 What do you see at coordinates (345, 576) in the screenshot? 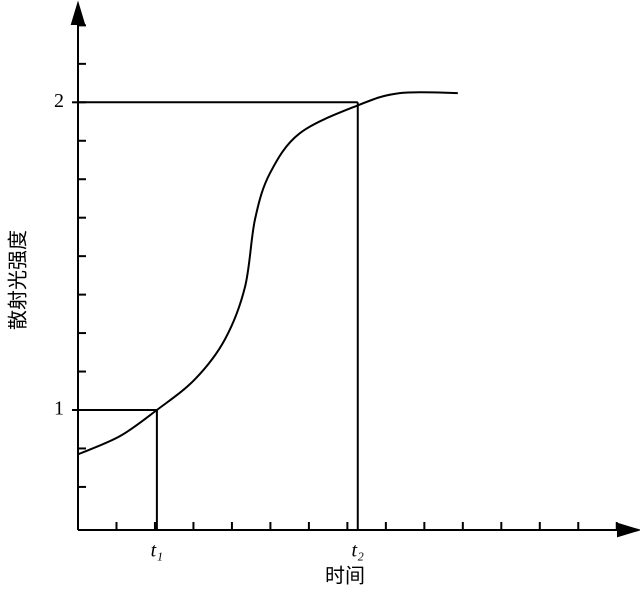
I see `x-axis-label: 时间` at bounding box center [345, 576].